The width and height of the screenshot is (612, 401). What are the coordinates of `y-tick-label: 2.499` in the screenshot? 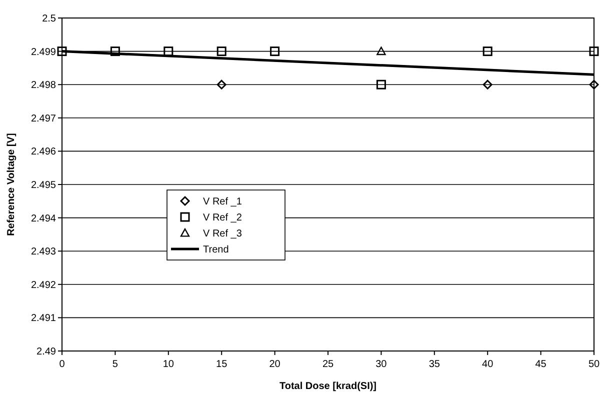 It's located at (43, 52).